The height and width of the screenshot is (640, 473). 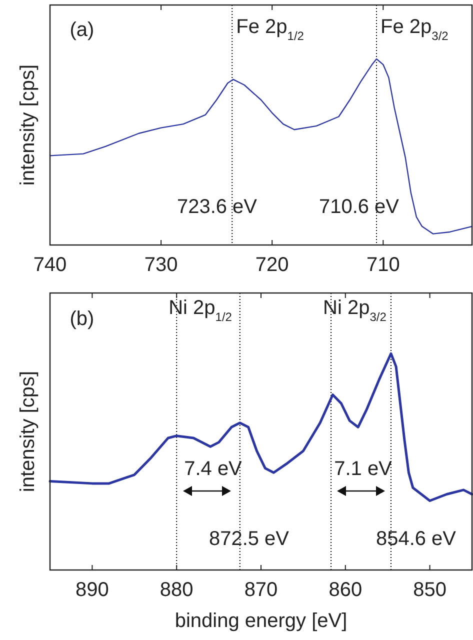 I want to click on annotation: 872.5 eV, so click(x=249, y=539).